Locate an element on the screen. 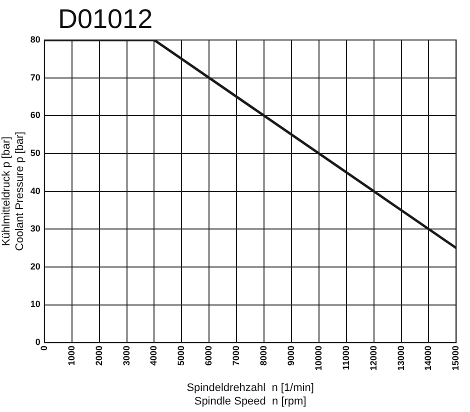 The width and height of the screenshot is (470, 412). x-tick-label: 11000 is located at coordinates (345, 358).